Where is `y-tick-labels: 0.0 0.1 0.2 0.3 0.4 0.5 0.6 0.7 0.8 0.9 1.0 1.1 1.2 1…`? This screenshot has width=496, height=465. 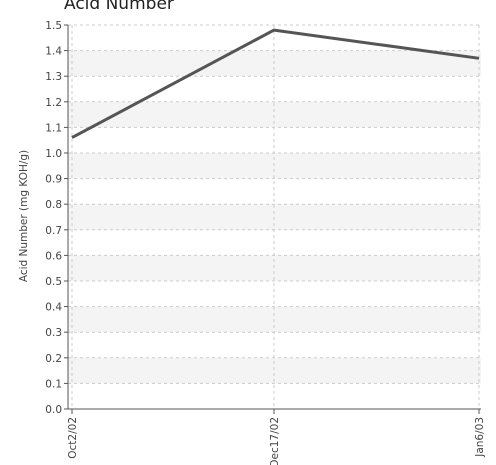 y-tick-labels: 0.0 0.1 0.2 0.3 0.4 0.5 0.6 0.7 0.8 0.9 1.0 1.1 1.2 1… is located at coordinates (53, 218).